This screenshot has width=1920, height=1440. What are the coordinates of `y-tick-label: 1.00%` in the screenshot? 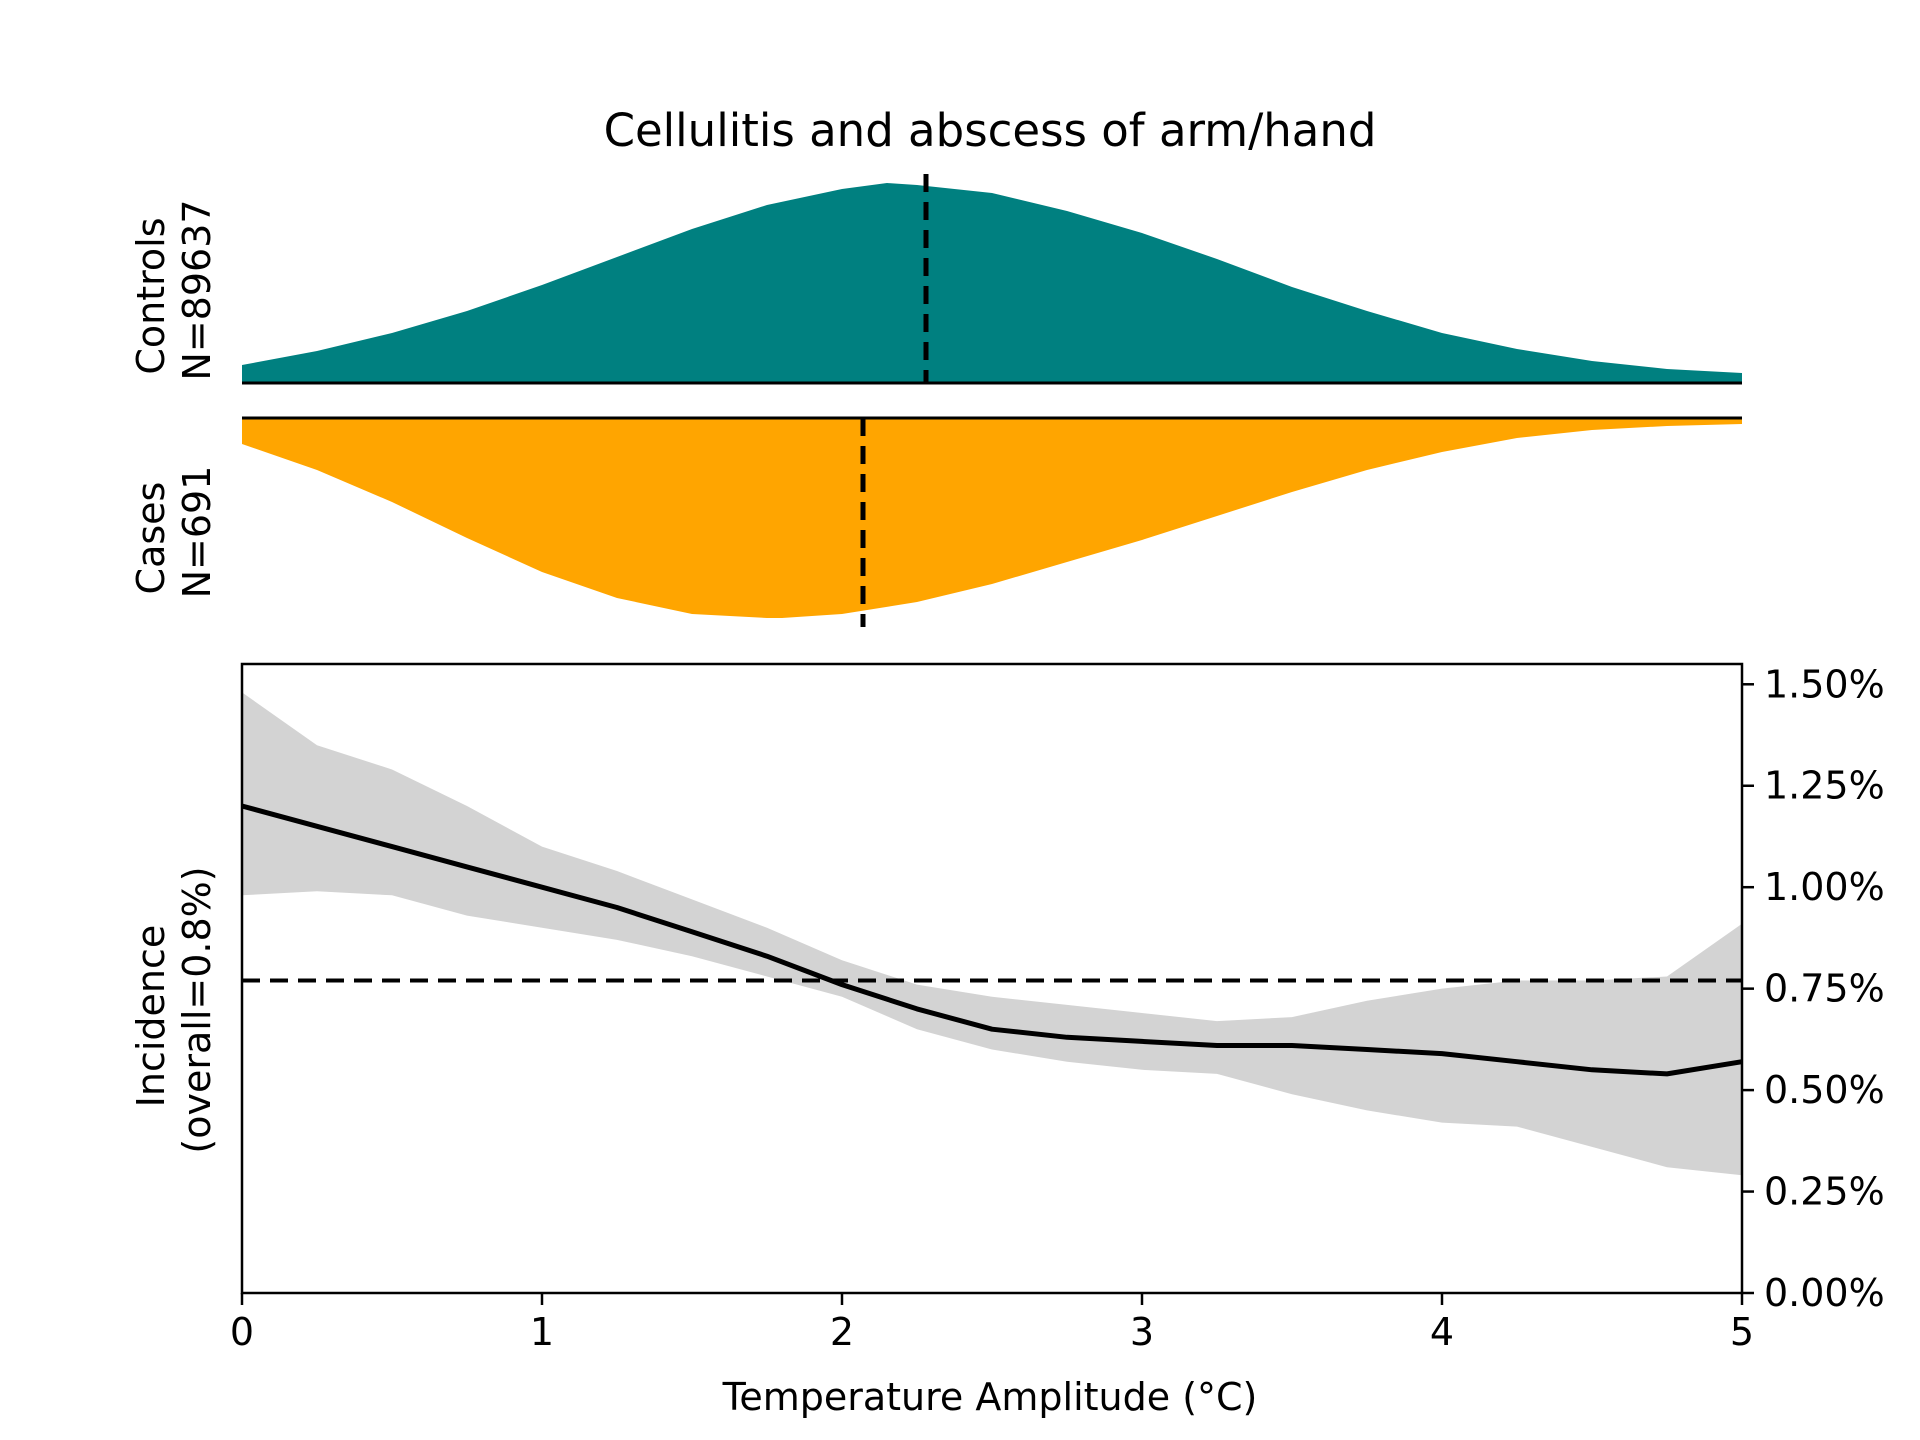 It's located at (1824, 887).